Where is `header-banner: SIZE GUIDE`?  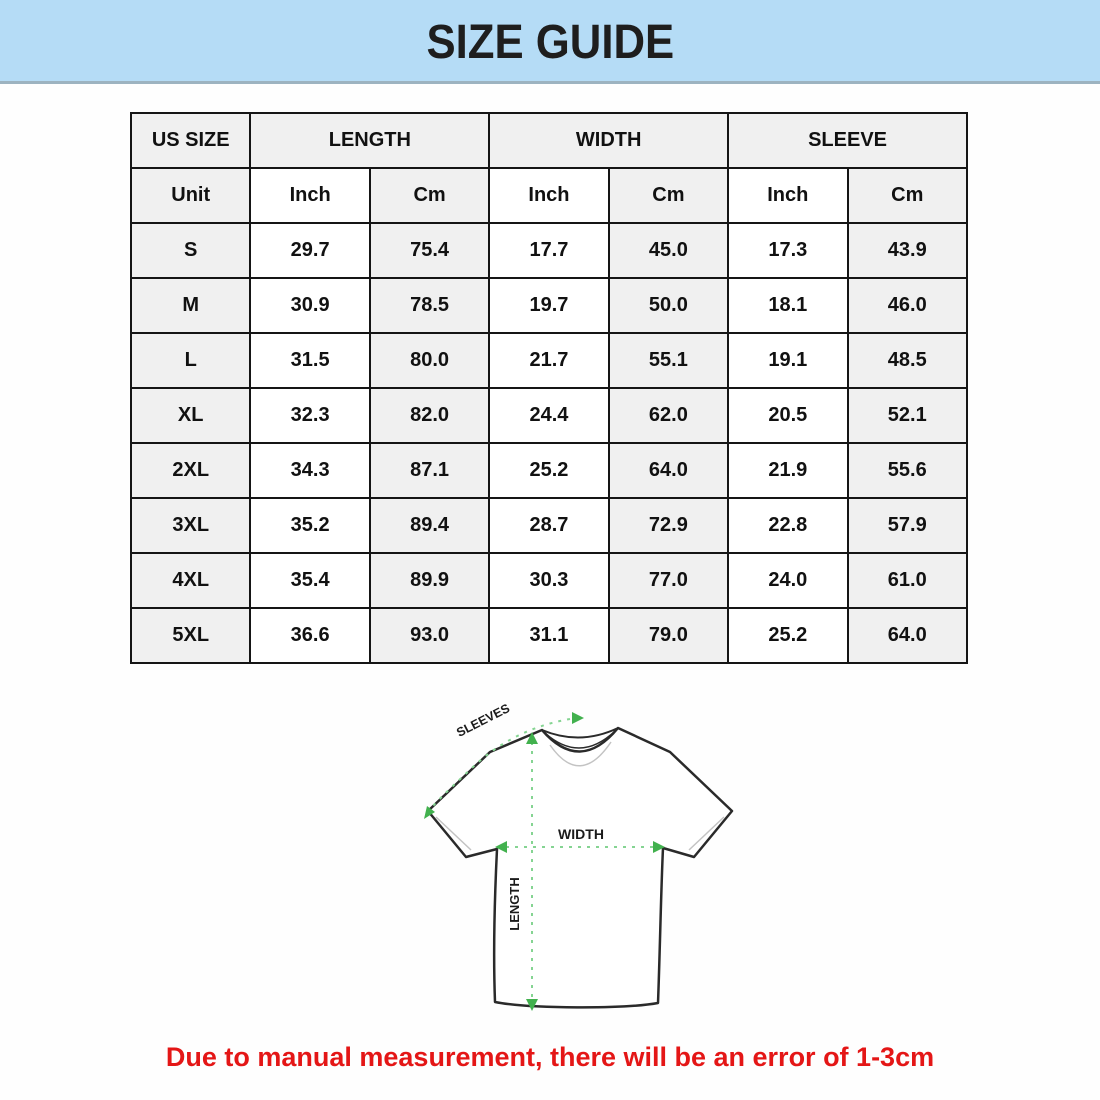
header-banner: SIZE GUIDE is located at coordinates (550, 42).